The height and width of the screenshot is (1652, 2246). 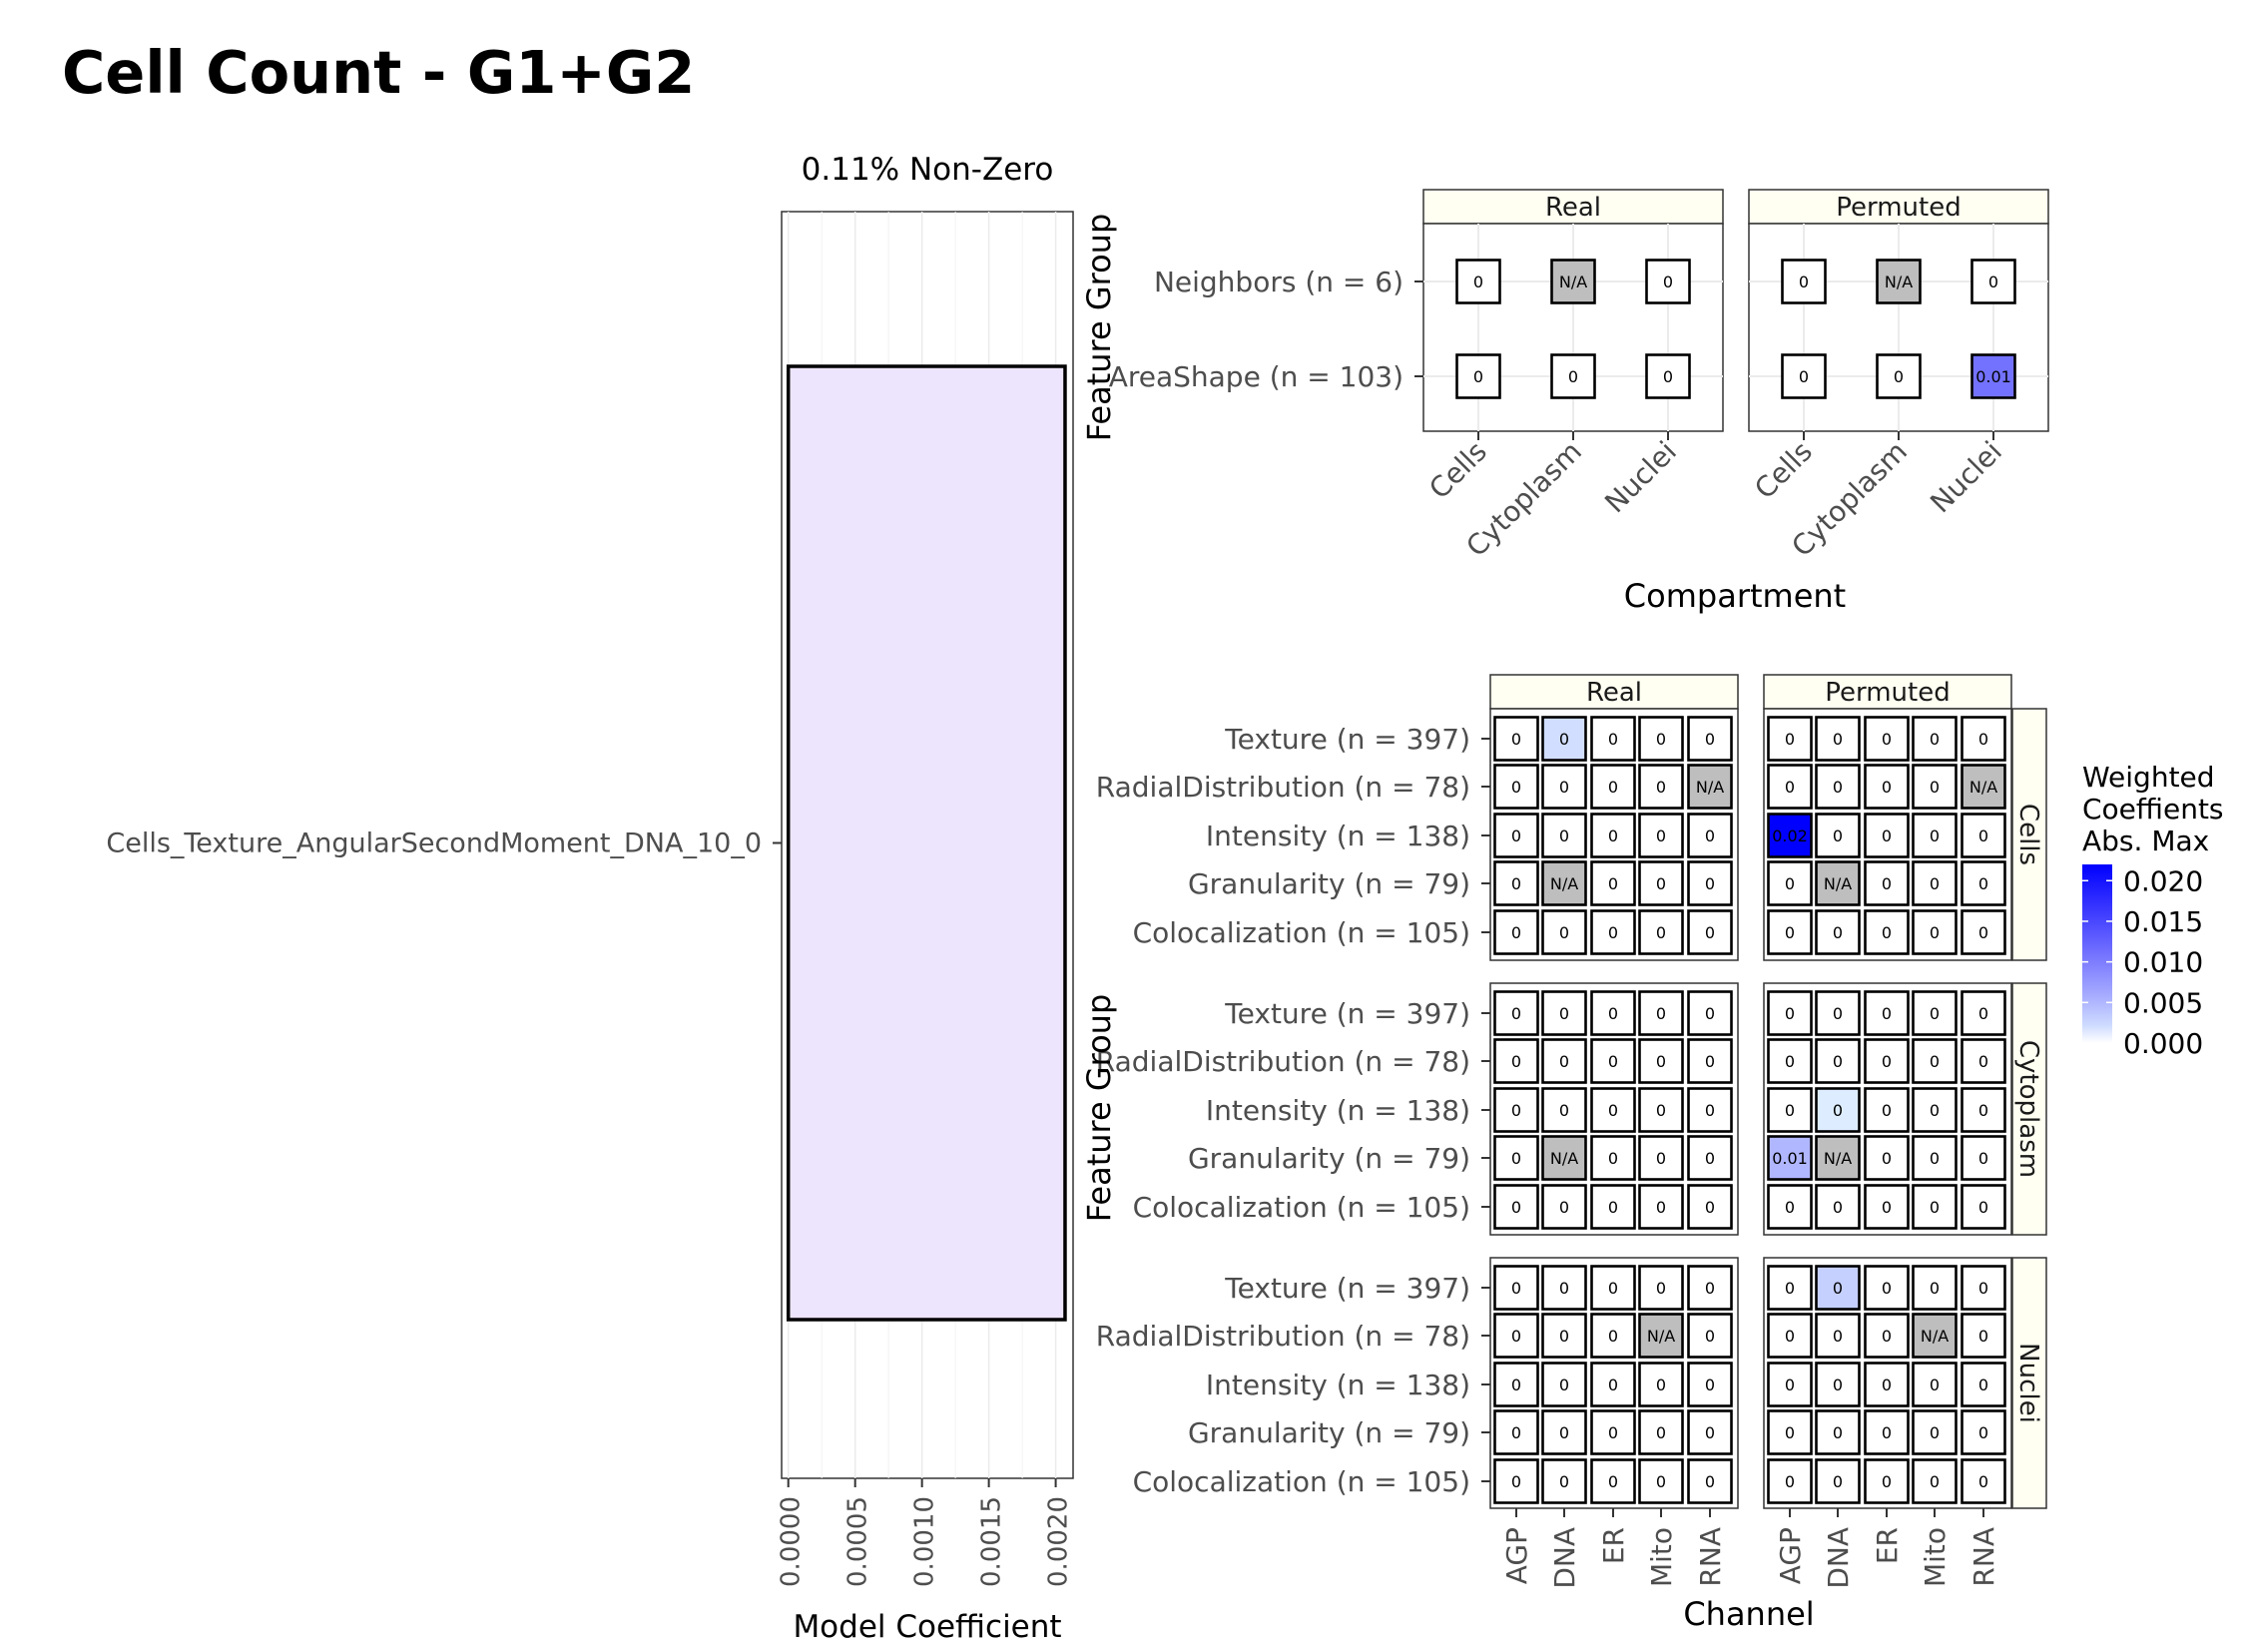 What do you see at coordinates (1640, 477) in the screenshot?
I see `heatmap-x-tick-label: Nuclei` at bounding box center [1640, 477].